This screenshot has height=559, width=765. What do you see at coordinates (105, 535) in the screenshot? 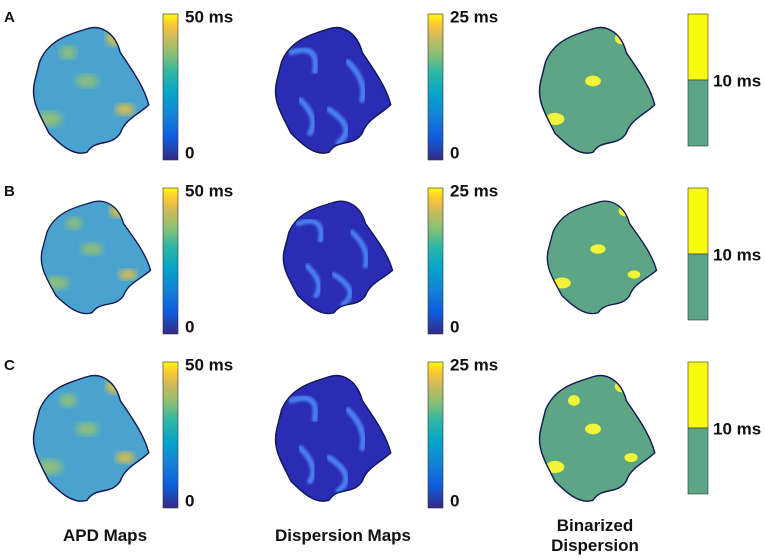
I see `column-label: APD Maps` at bounding box center [105, 535].